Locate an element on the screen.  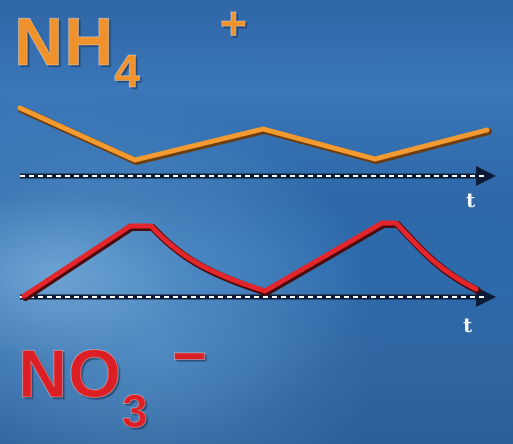
nitrate-subscript: 3 is located at coordinates (135, 411).